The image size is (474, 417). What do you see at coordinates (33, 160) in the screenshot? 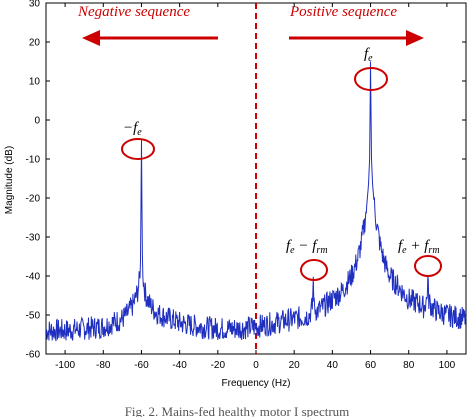
I see `y-tick-label: -10` at bounding box center [33, 160].